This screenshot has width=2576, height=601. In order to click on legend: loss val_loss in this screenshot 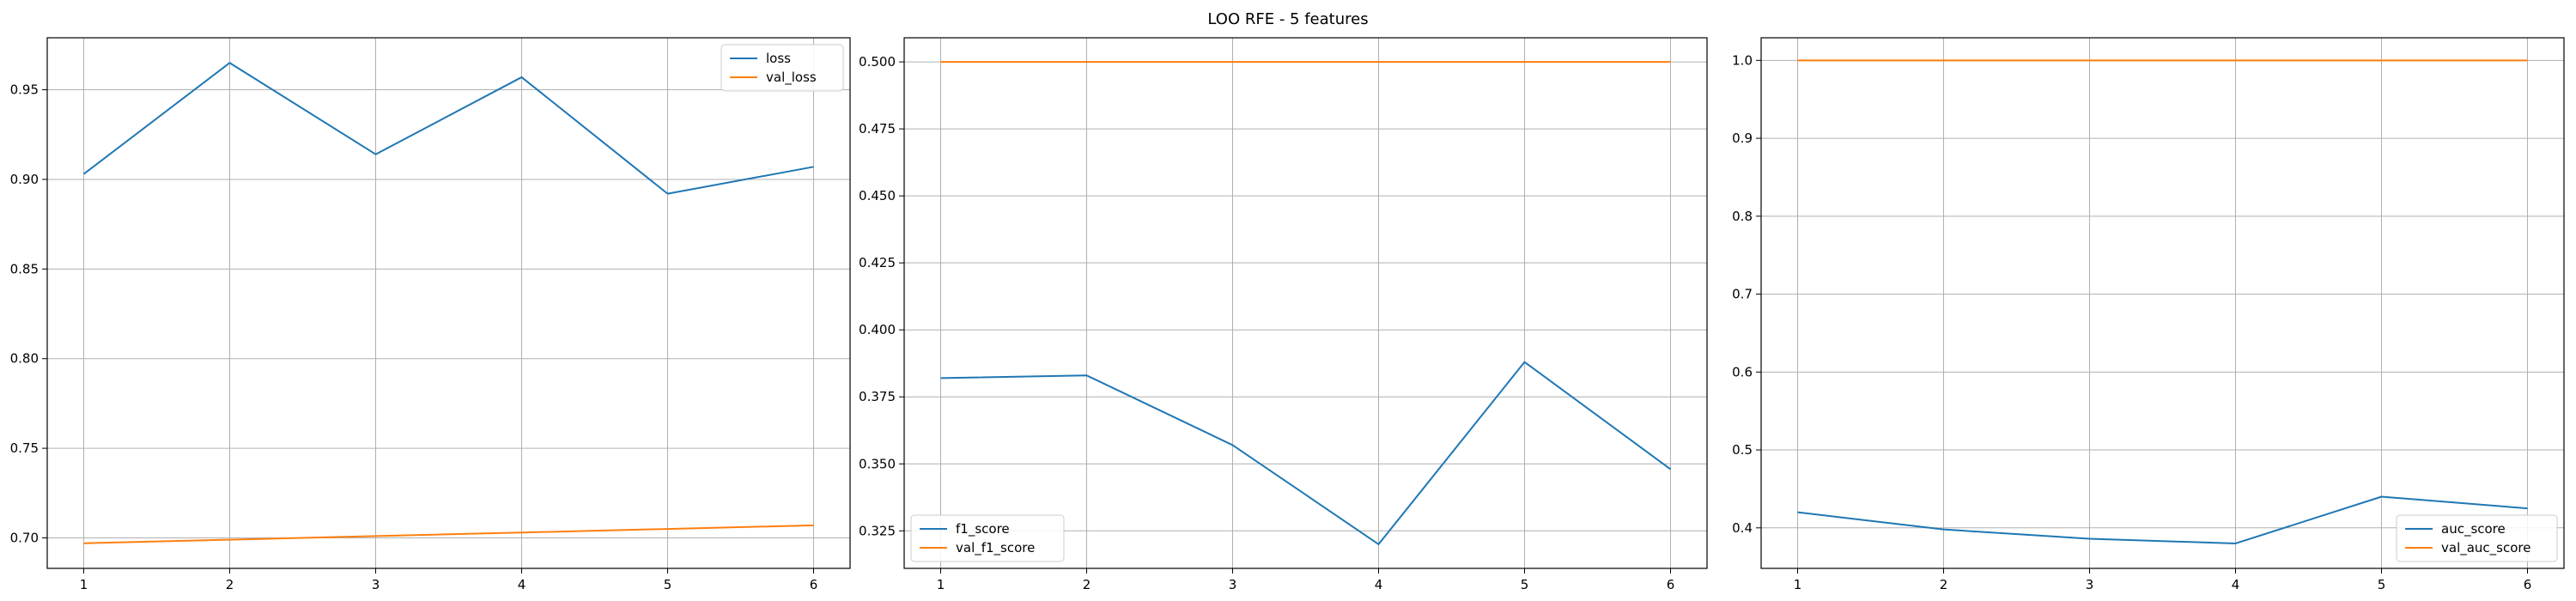, I will do `click(782, 68)`.